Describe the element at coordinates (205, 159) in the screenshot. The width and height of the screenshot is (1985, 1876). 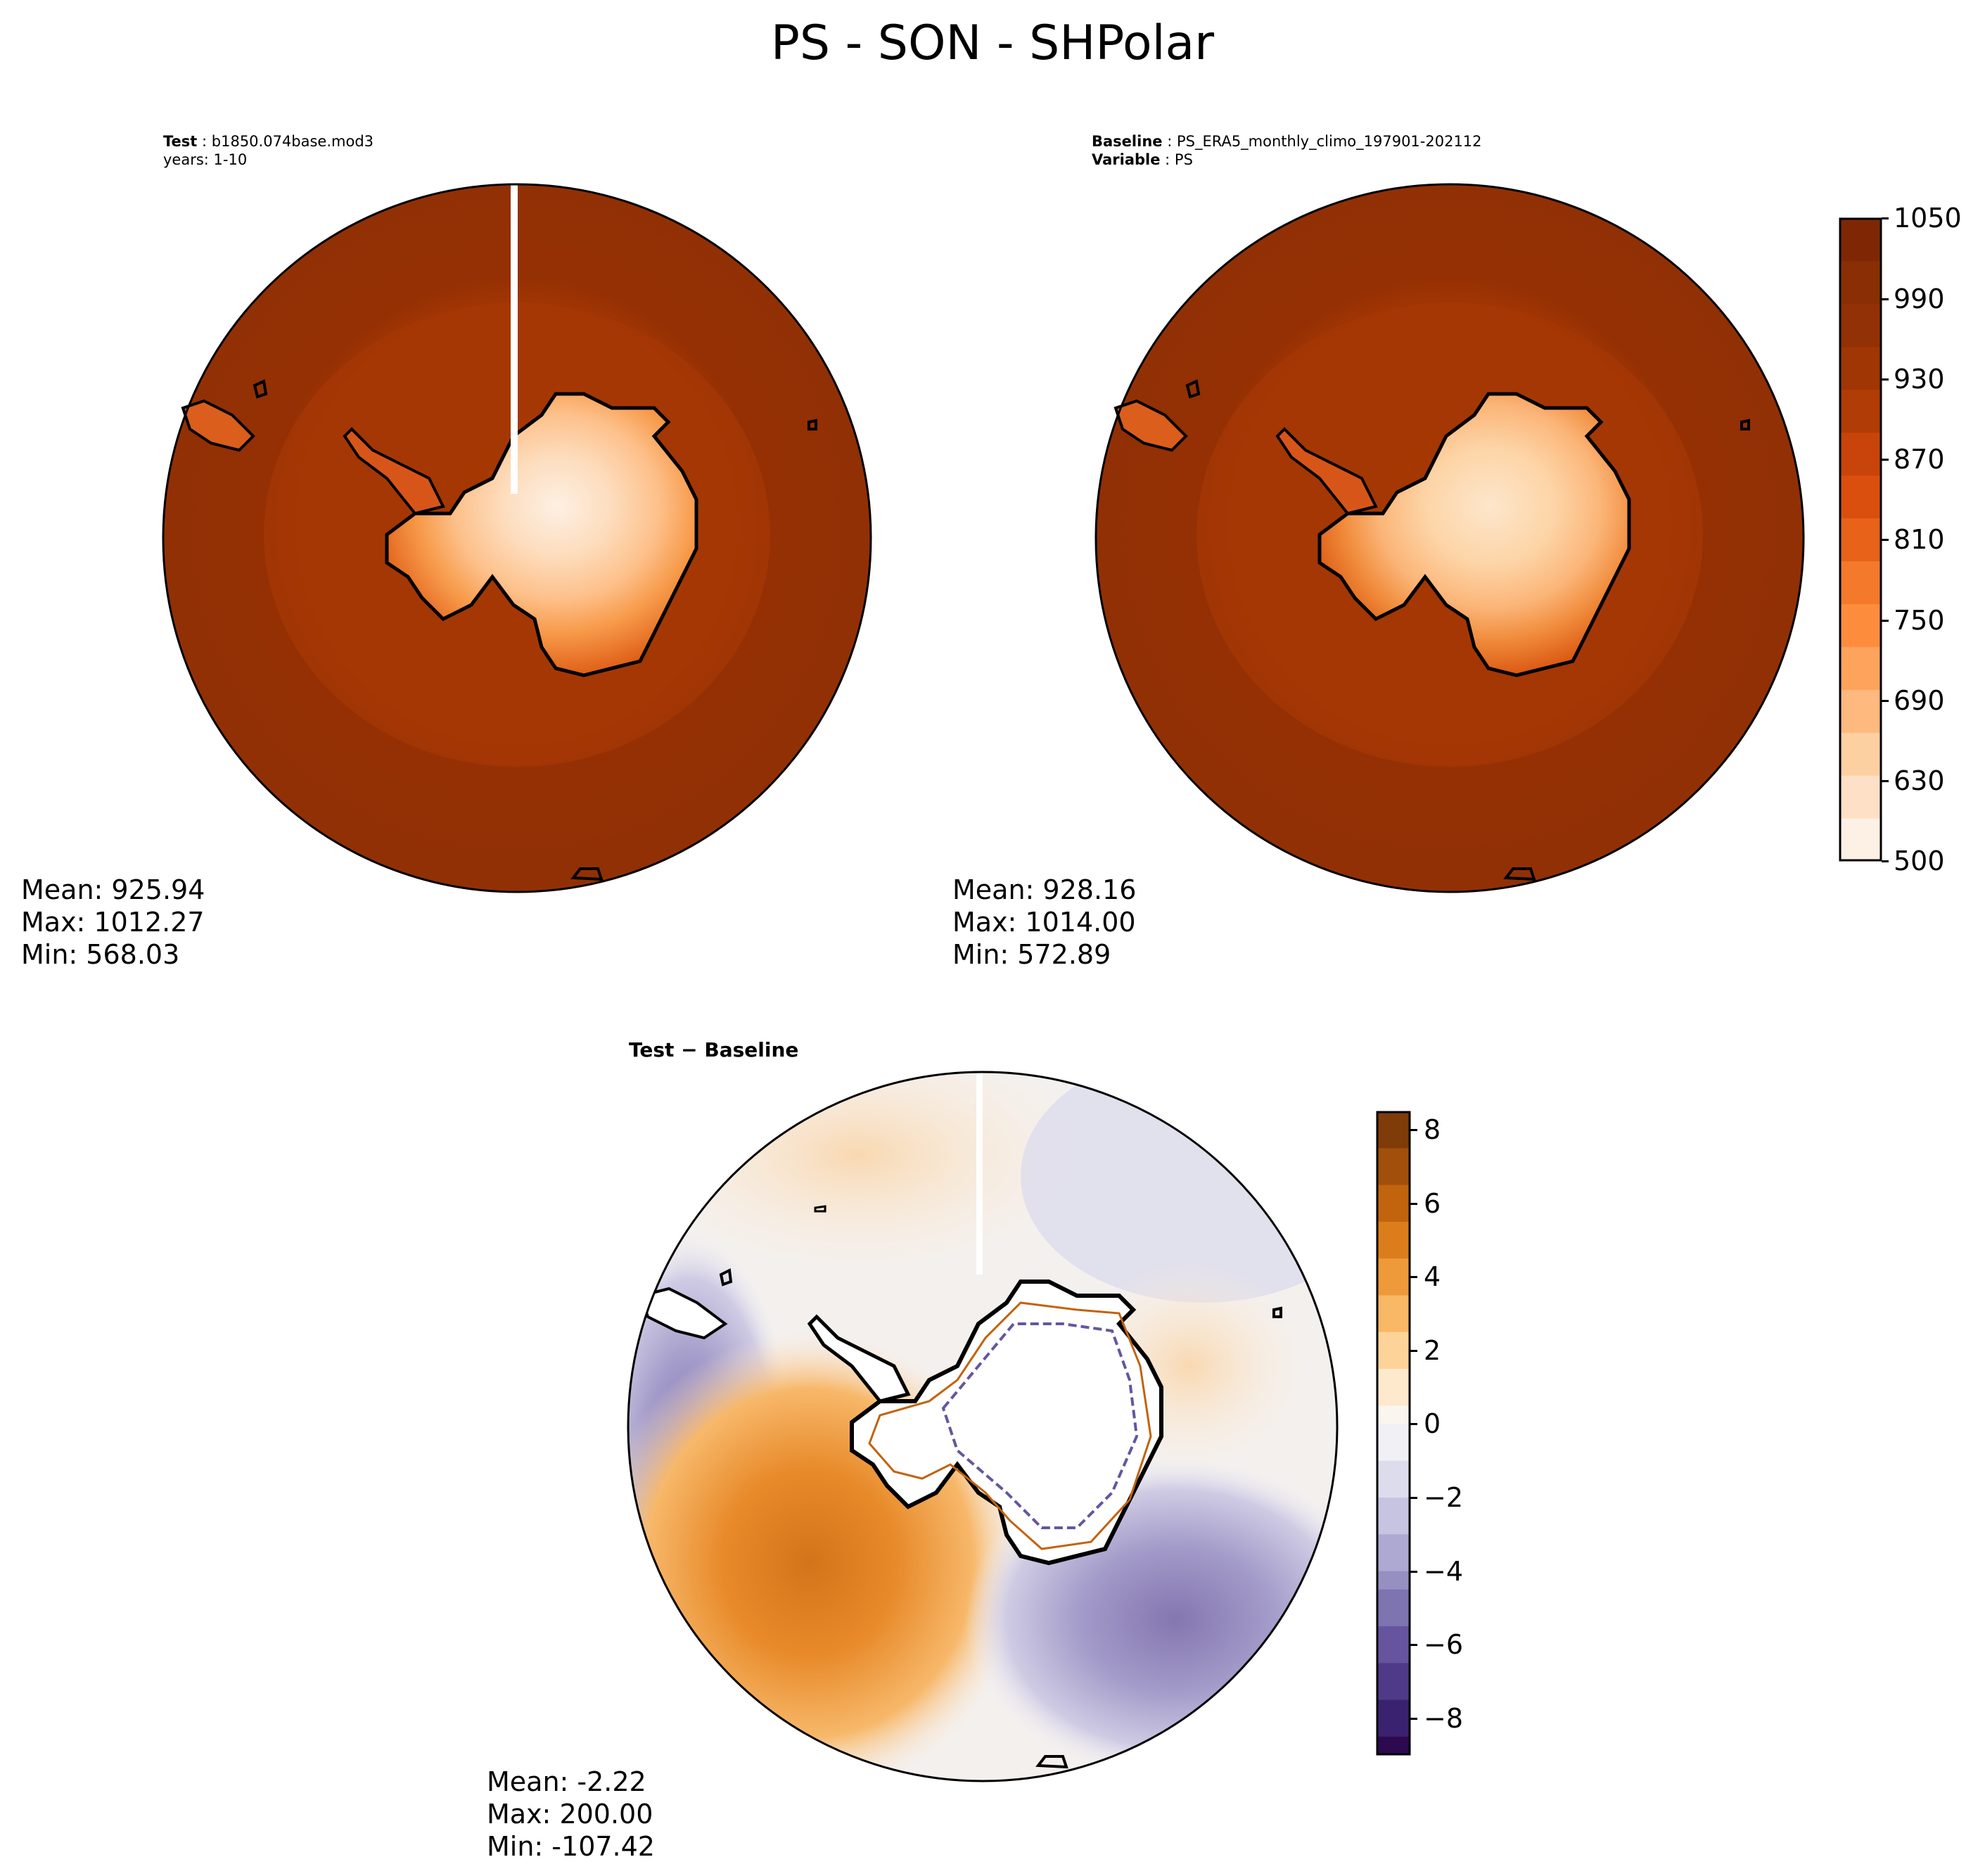
I see `test-years: years: 1-10` at that location.